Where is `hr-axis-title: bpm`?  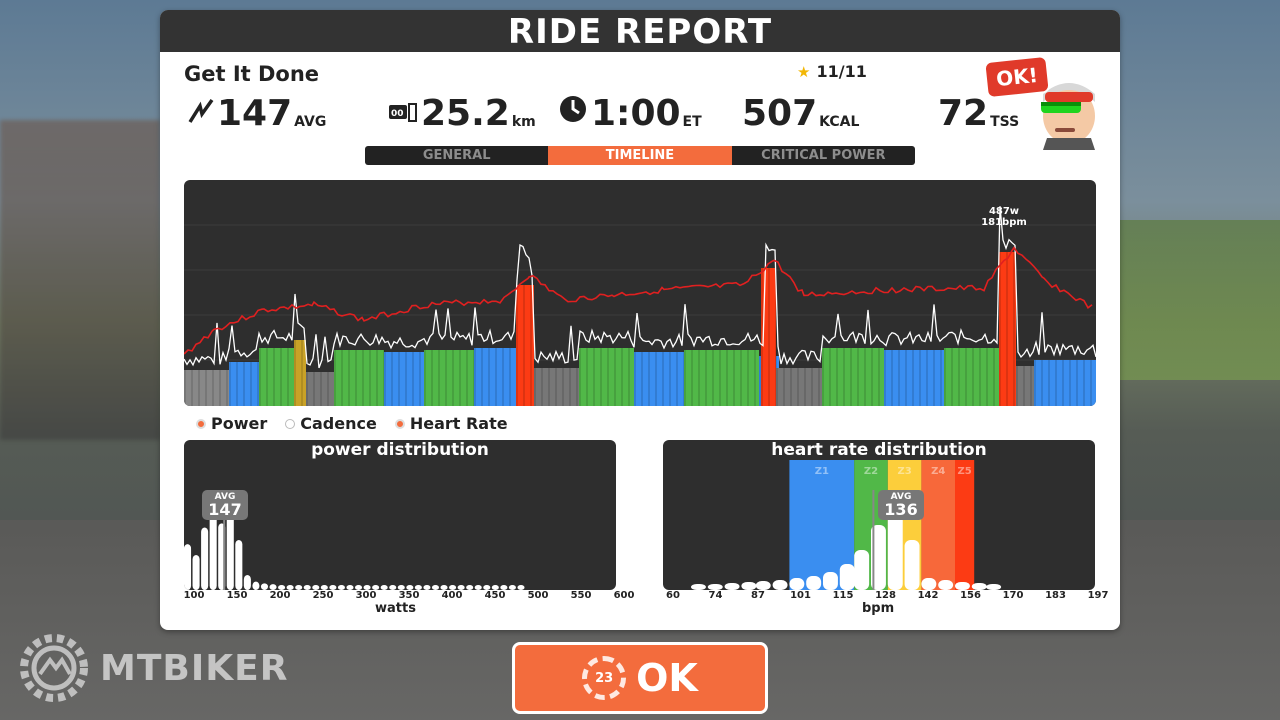 hr-axis-title: bpm is located at coordinates (878, 608).